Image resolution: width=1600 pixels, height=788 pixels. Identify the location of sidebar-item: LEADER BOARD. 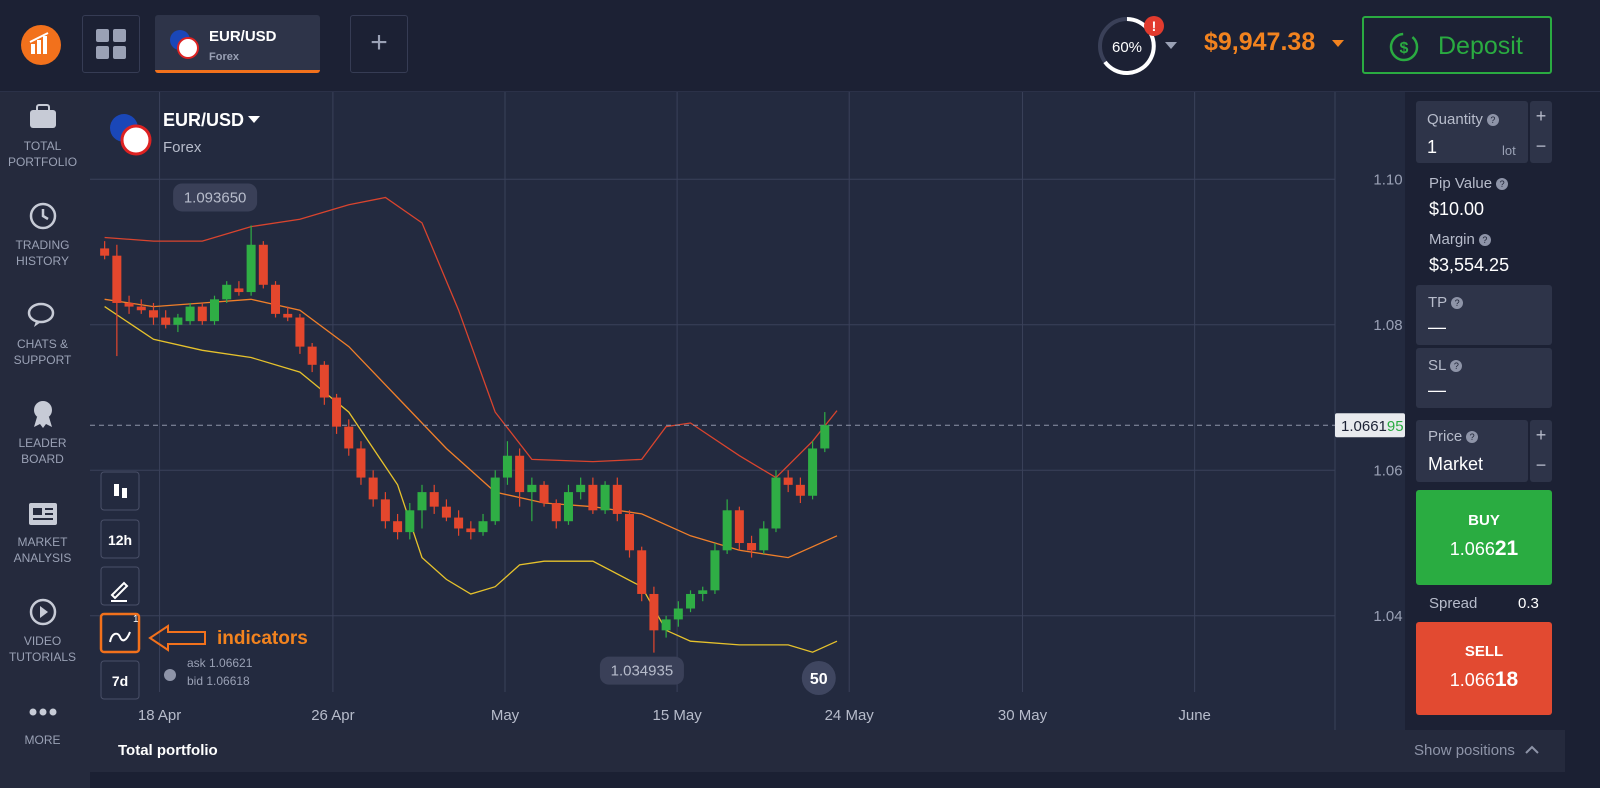
(42, 433).